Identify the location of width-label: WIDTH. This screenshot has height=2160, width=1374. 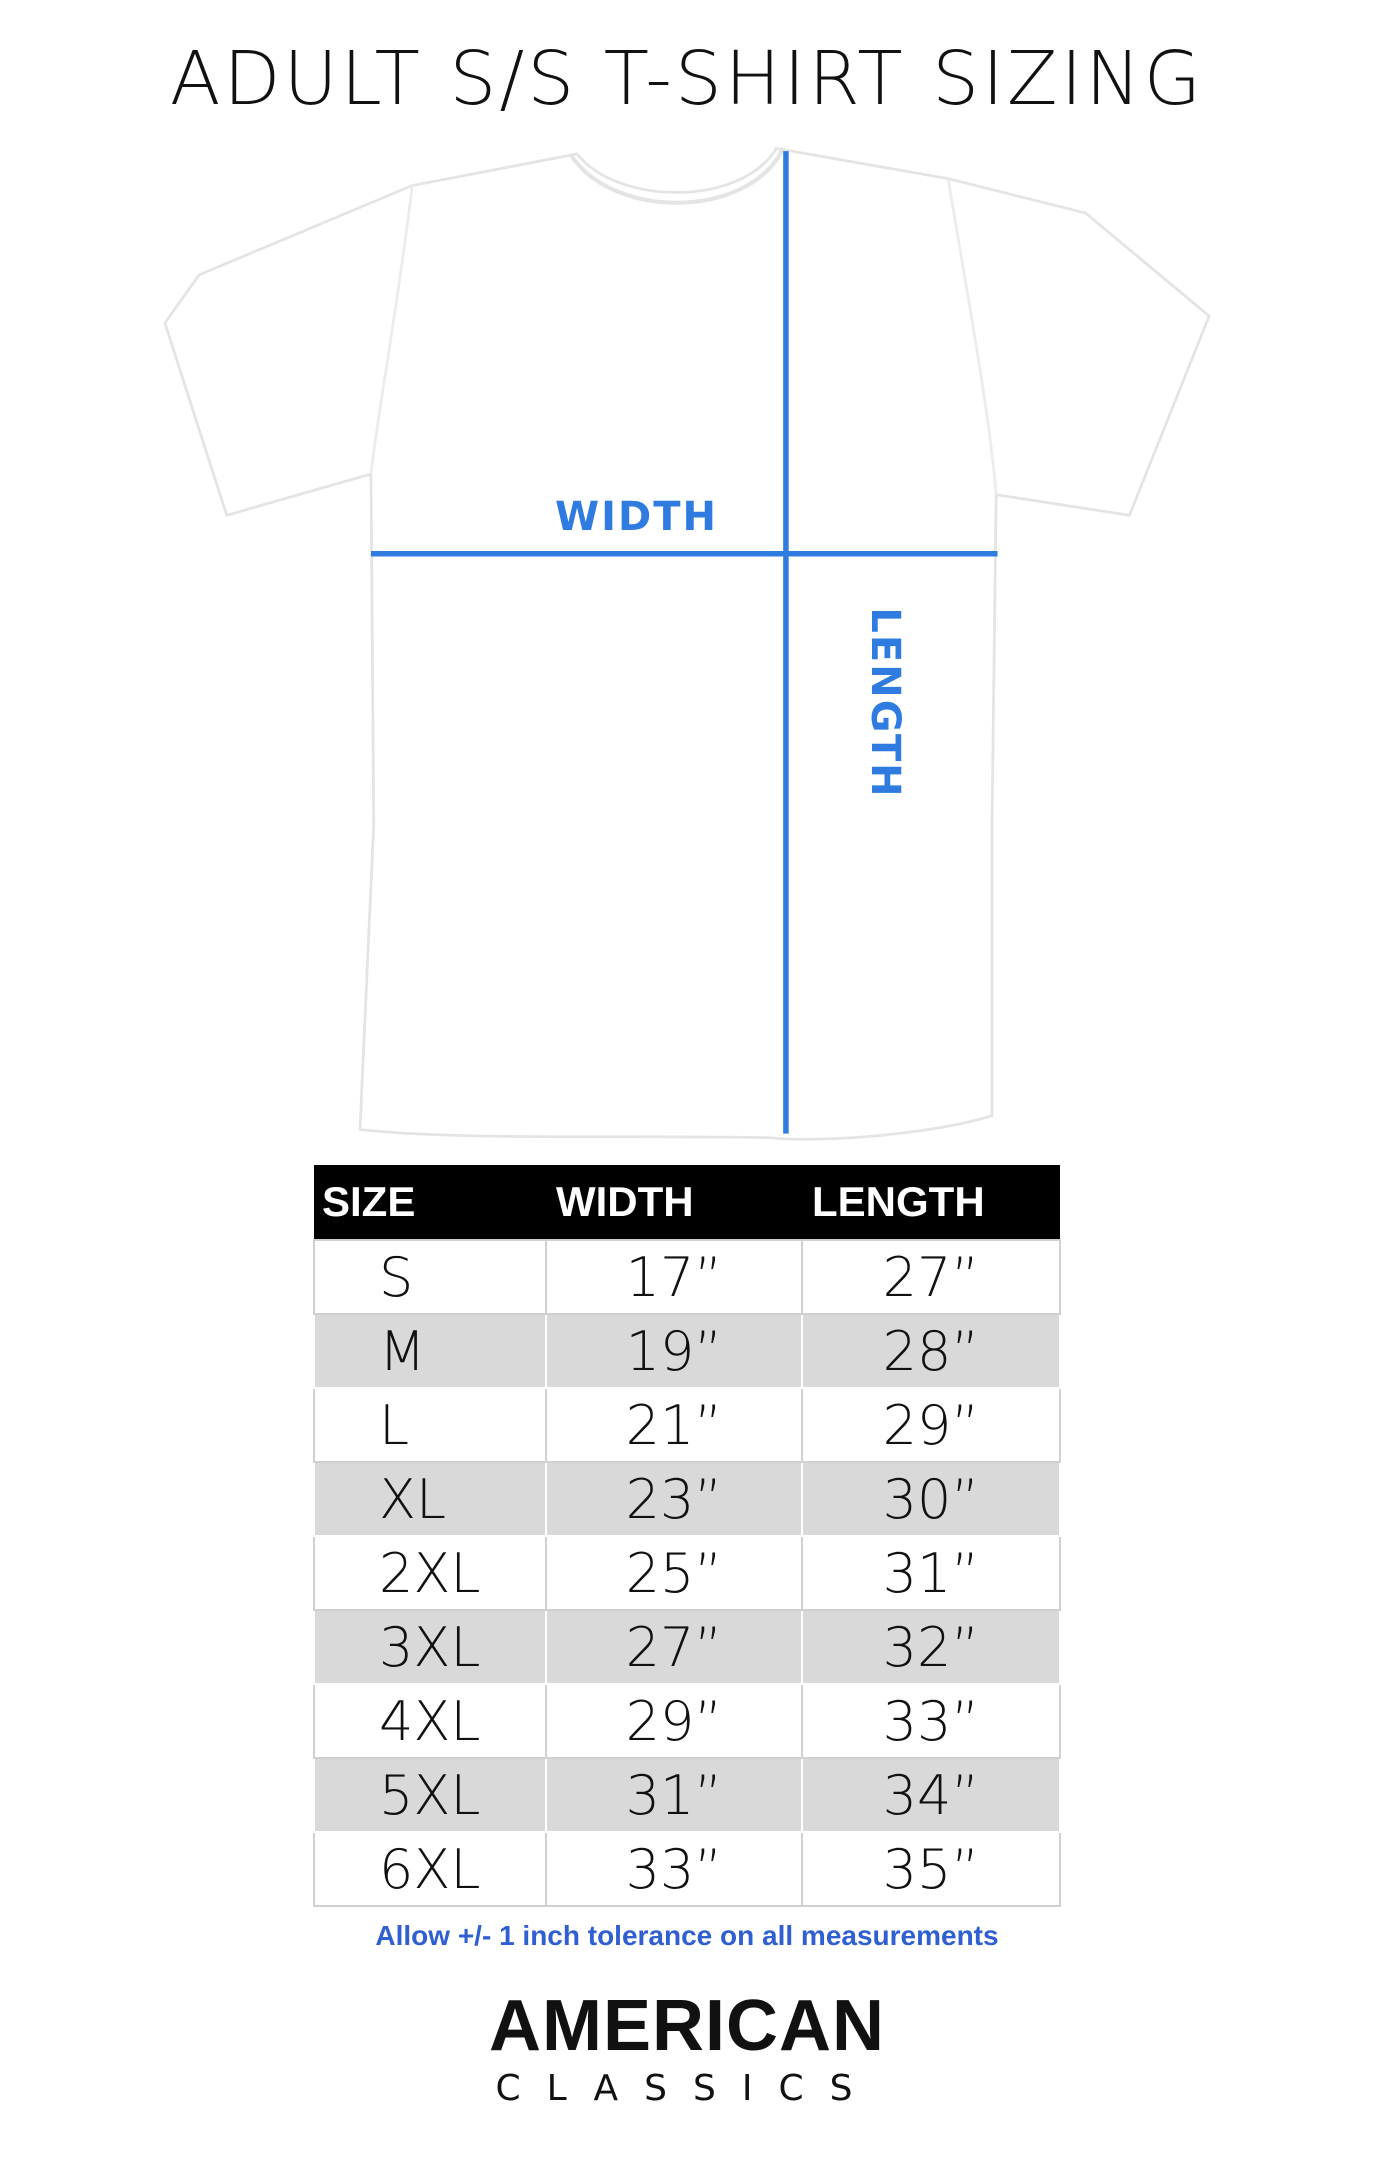
(636, 517).